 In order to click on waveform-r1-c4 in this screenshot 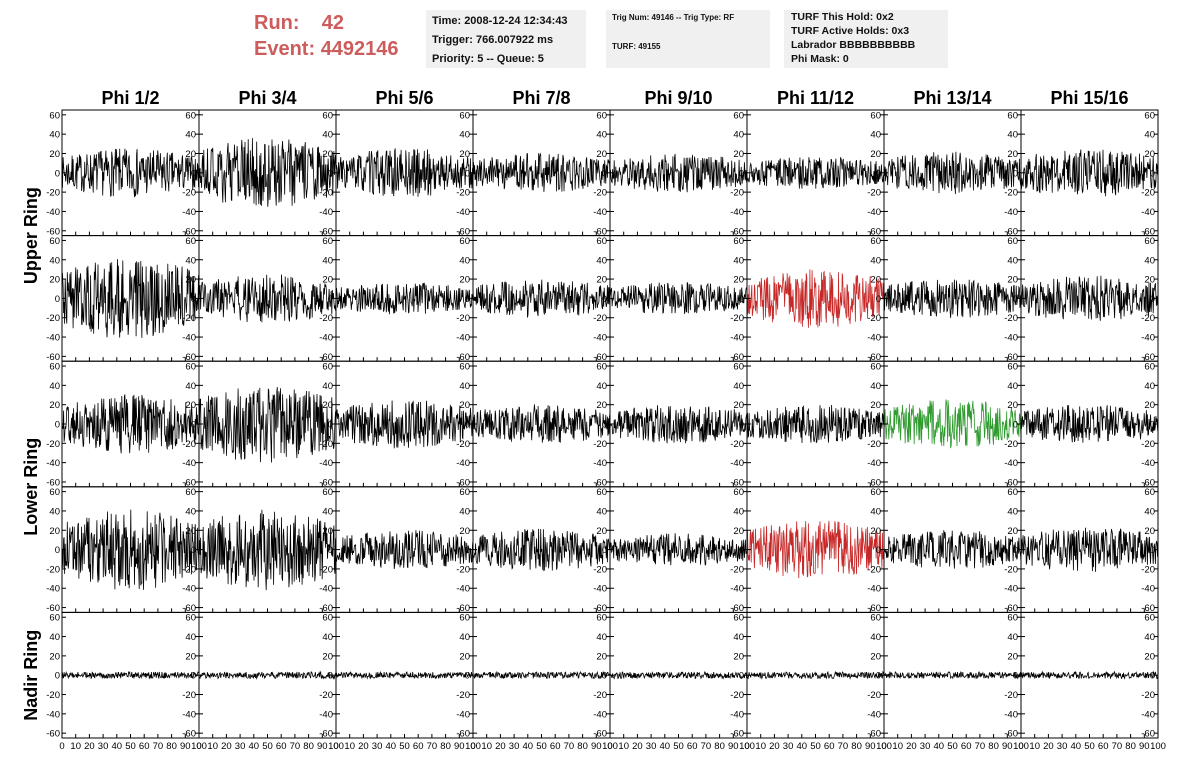, I will do `click(541, 172)`.